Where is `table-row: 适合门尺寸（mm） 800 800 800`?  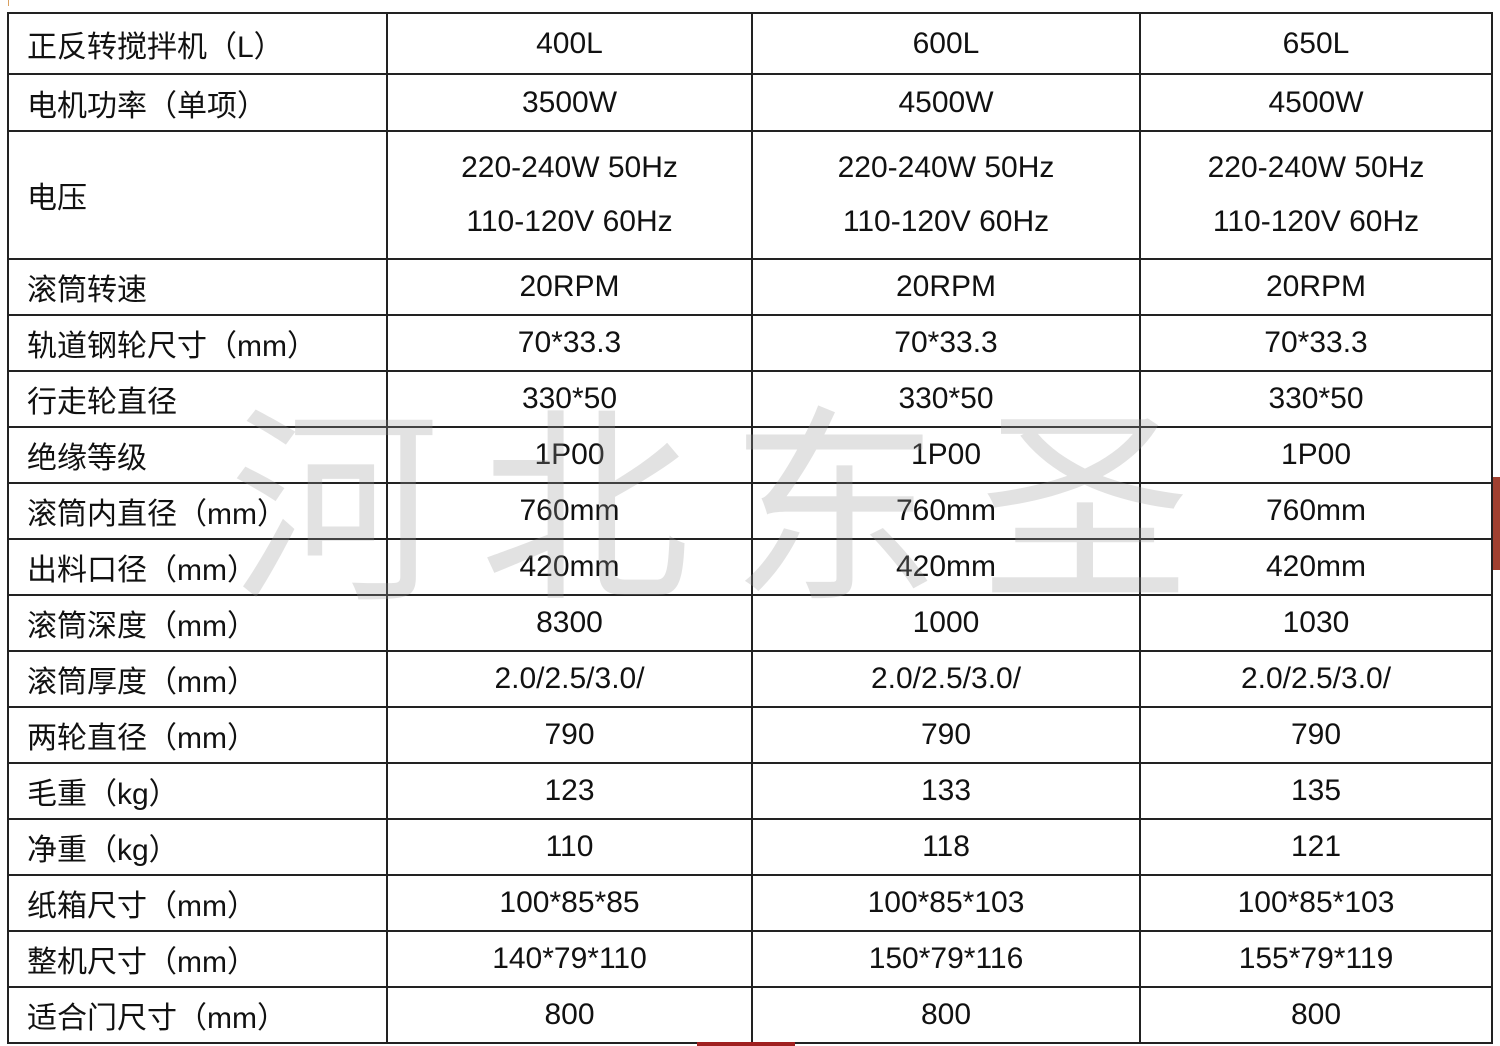 table-row: 适合门尺寸（mm） 800 800 800 is located at coordinates (750, 1015).